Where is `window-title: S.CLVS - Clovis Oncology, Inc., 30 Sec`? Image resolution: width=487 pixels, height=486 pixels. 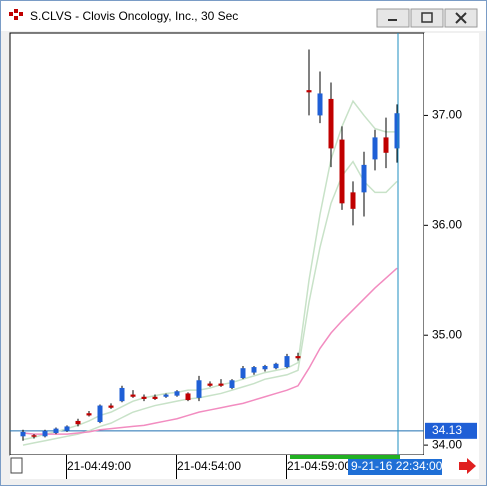 window-title: S.CLVS - Clovis Oncology, Inc., 30 Sec is located at coordinates (134, 16).